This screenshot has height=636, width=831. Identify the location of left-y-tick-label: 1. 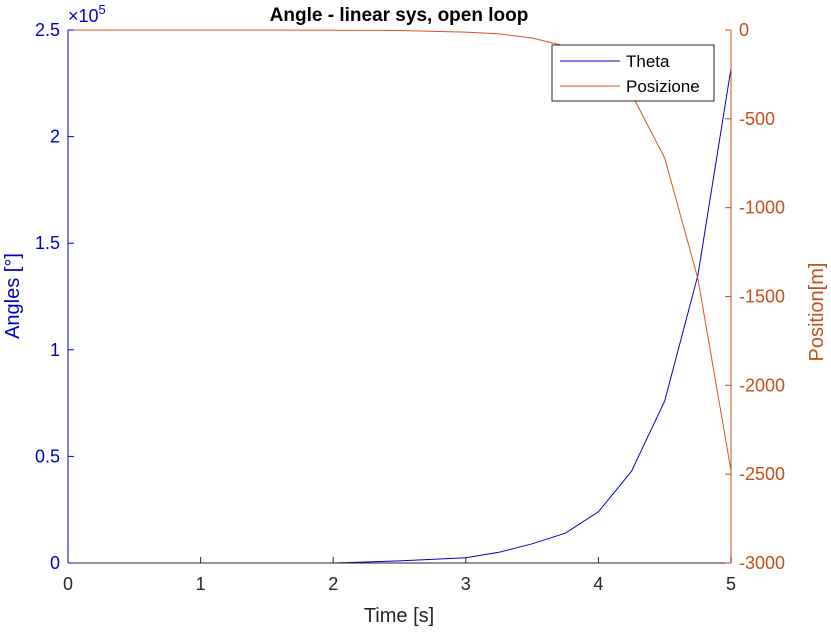
(55, 350).